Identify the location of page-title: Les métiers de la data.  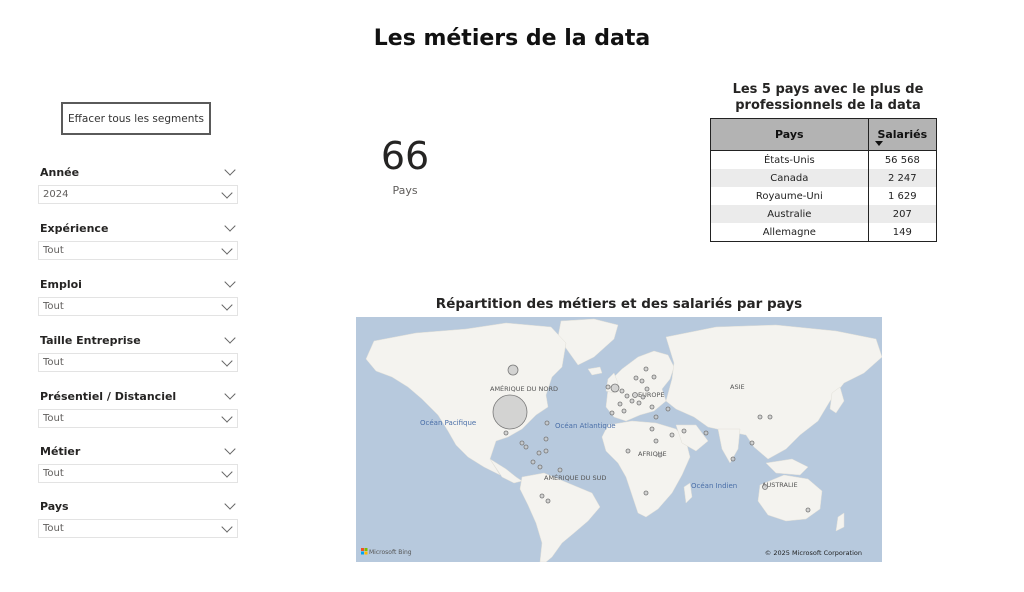
(512, 38).